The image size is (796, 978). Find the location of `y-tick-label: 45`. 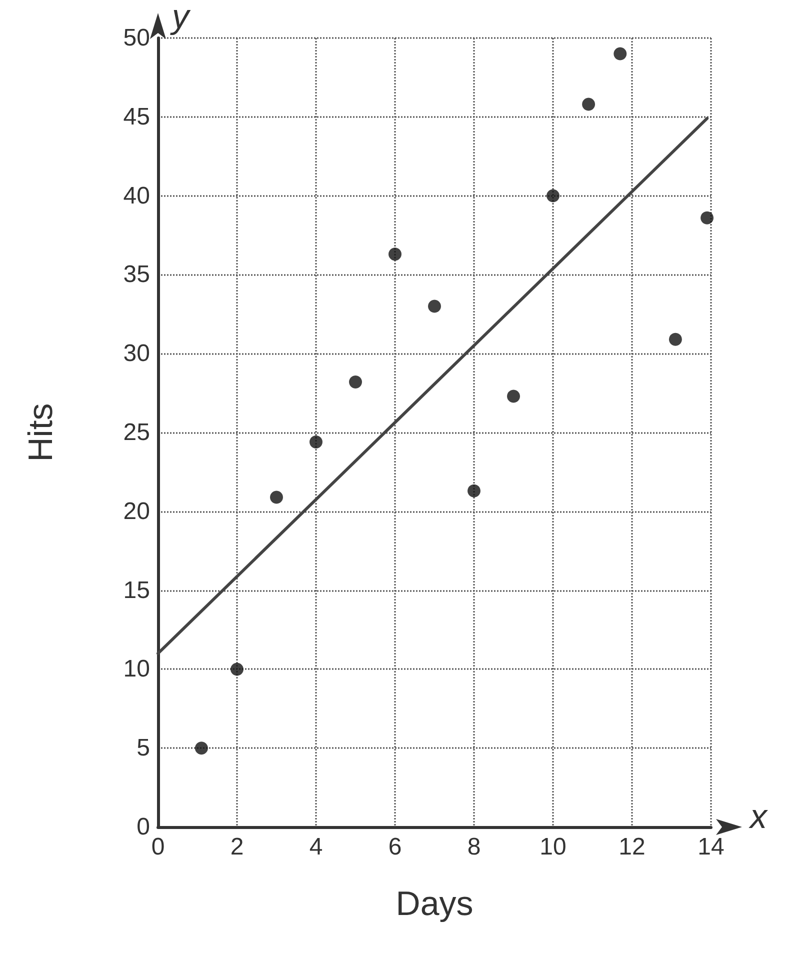

y-tick-label: 45 is located at coordinates (136, 116).